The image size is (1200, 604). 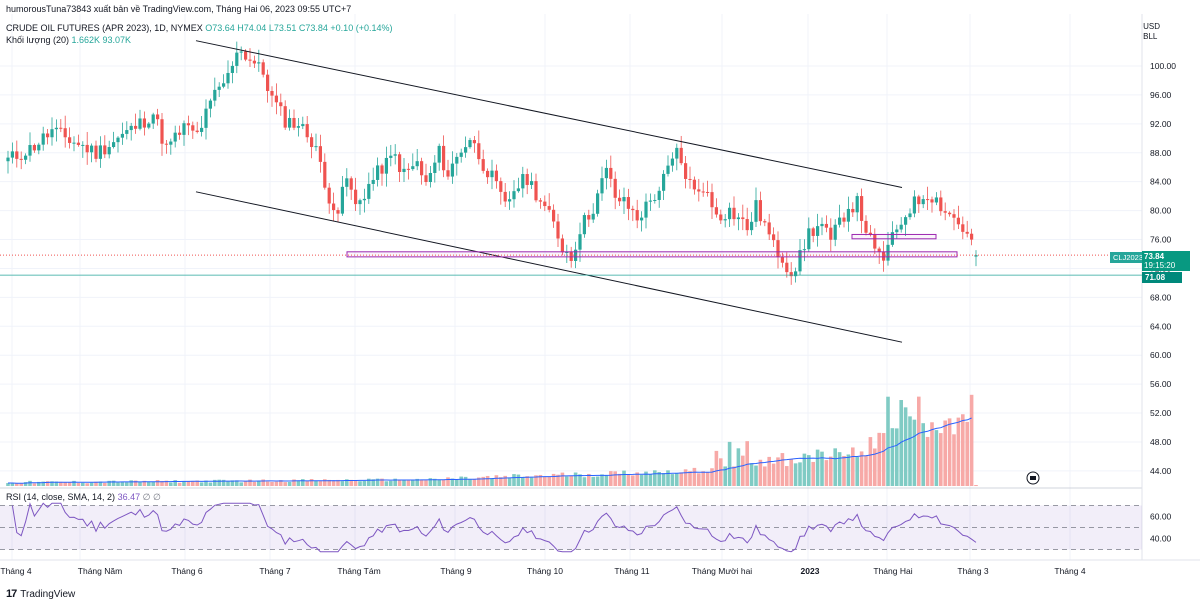 What do you see at coordinates (83, 497) in the screenshot?
I see `rsi-legend: RSI (14, close, SMA, 14, 2) 36.47 ∅ ∅` at bounding box center [83, 497].